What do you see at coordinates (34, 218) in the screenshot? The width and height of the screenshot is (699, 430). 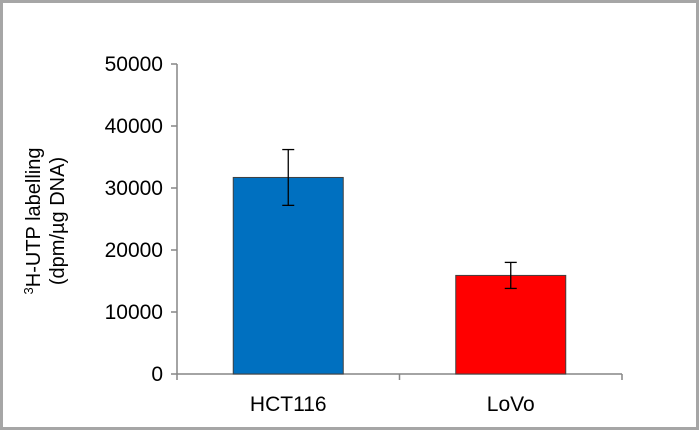 I see `y-axis-title-line1: H-UTP labelling` at bounding box center [34, 218].